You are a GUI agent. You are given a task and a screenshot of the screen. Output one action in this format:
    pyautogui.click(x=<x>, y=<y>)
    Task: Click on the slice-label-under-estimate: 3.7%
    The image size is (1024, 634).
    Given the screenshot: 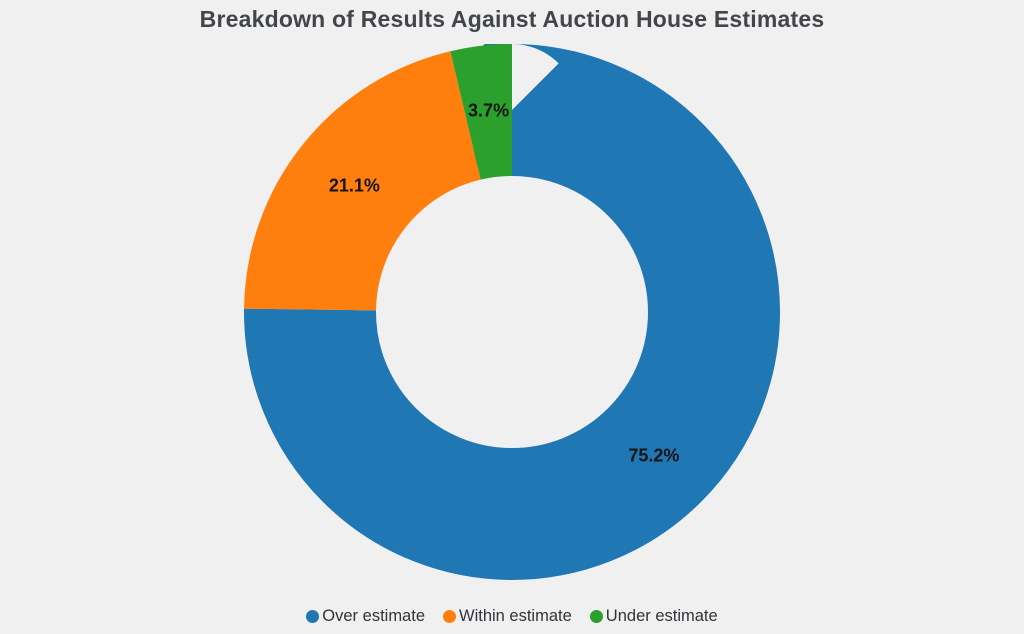 What is the action you would take?
    pyautogui.click(x=489, y=110)
    